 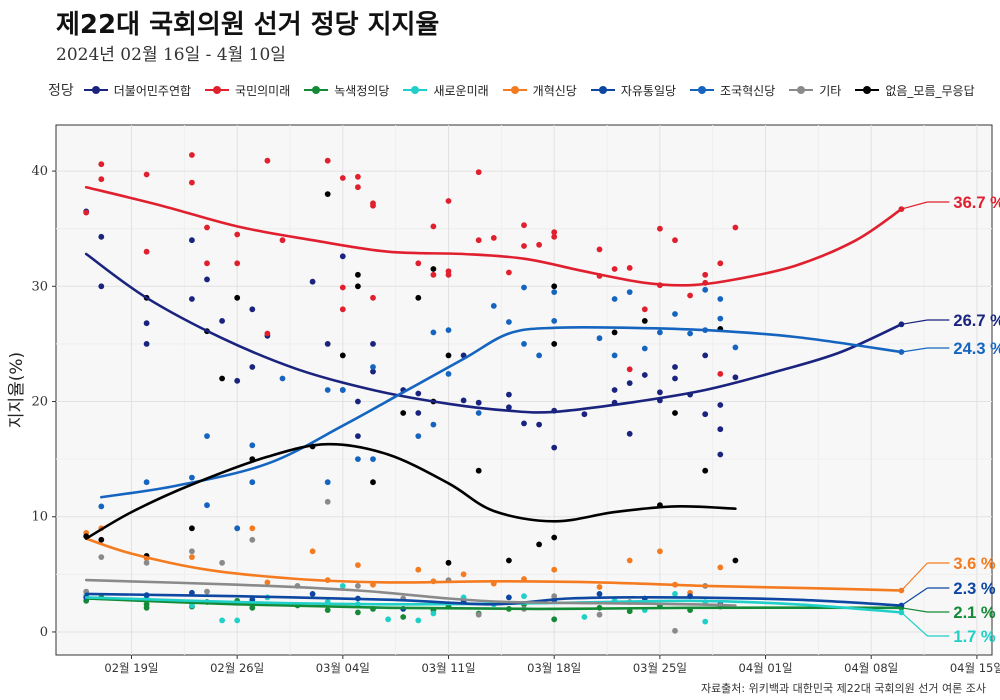 What do you see at coordinates (930, 90) in the screenshot?
I see `legend-label: 없음_모름_무응답` at bounding box center [930, 90].